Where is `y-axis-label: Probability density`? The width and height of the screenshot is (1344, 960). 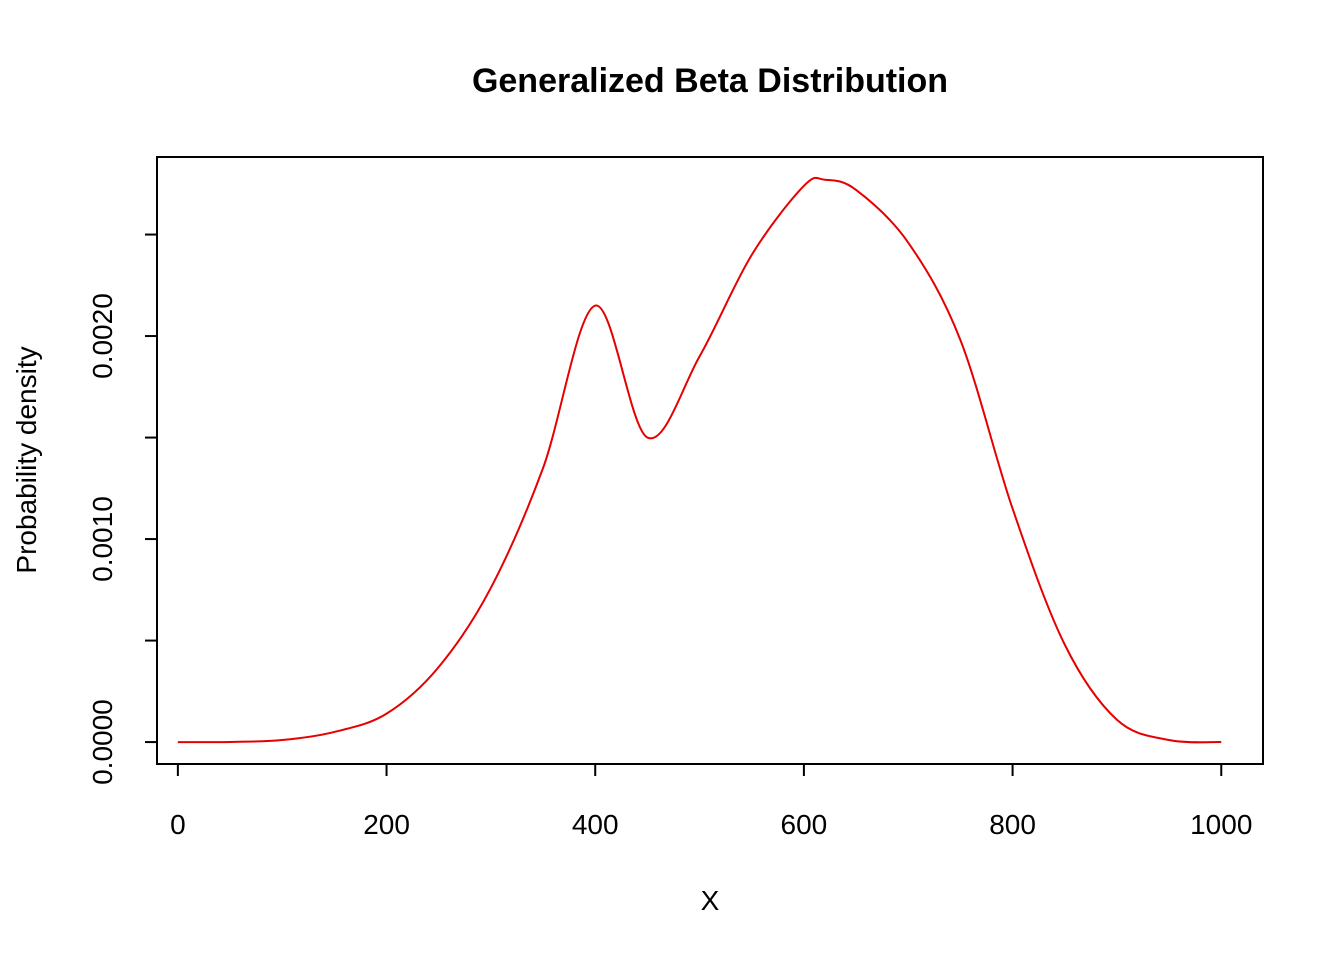
y-axis-label: Probability density is located at coordinates (26, 459).